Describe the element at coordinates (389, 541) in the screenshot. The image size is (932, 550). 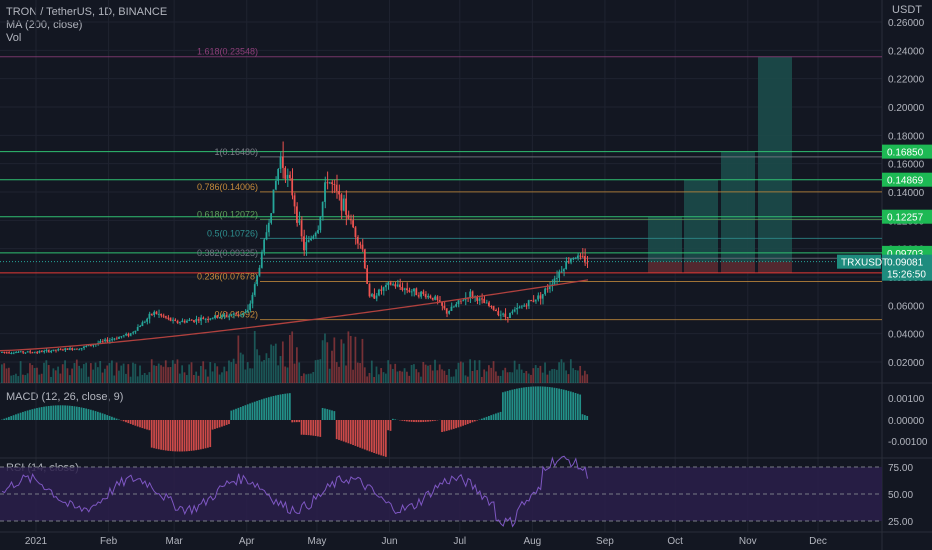
I see `time-axis-label: Jun` at that location.